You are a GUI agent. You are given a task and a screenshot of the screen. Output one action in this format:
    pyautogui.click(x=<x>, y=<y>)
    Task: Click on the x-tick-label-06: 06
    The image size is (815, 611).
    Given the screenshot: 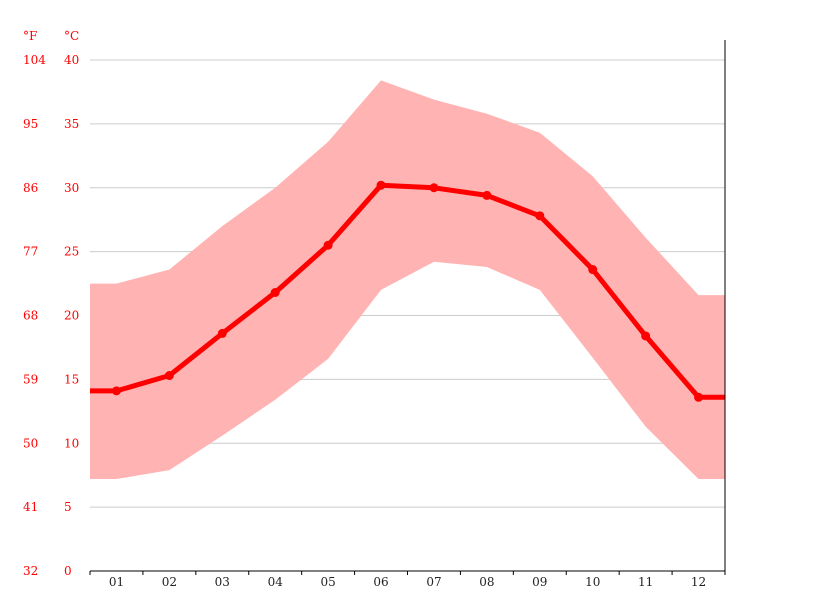 What is the action you would take?
    pyautogui.click(x=380, y=582)
    